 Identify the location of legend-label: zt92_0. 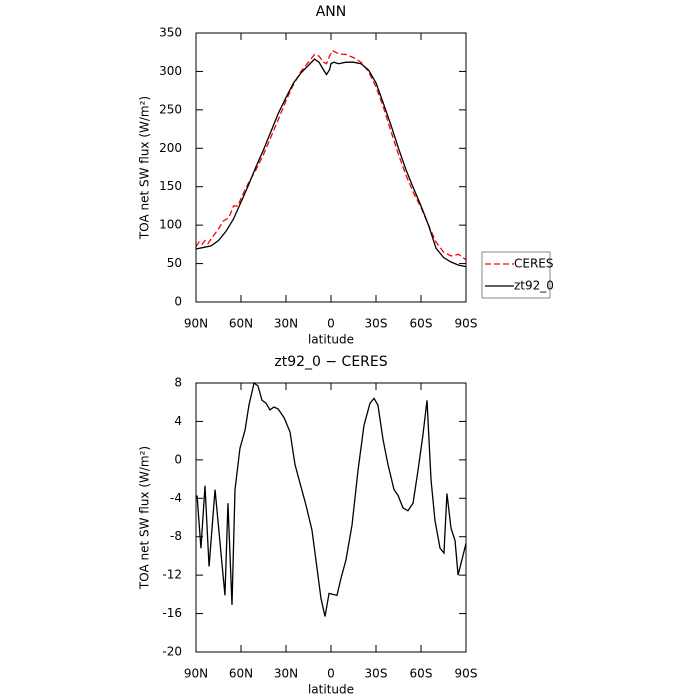
(534, 286).